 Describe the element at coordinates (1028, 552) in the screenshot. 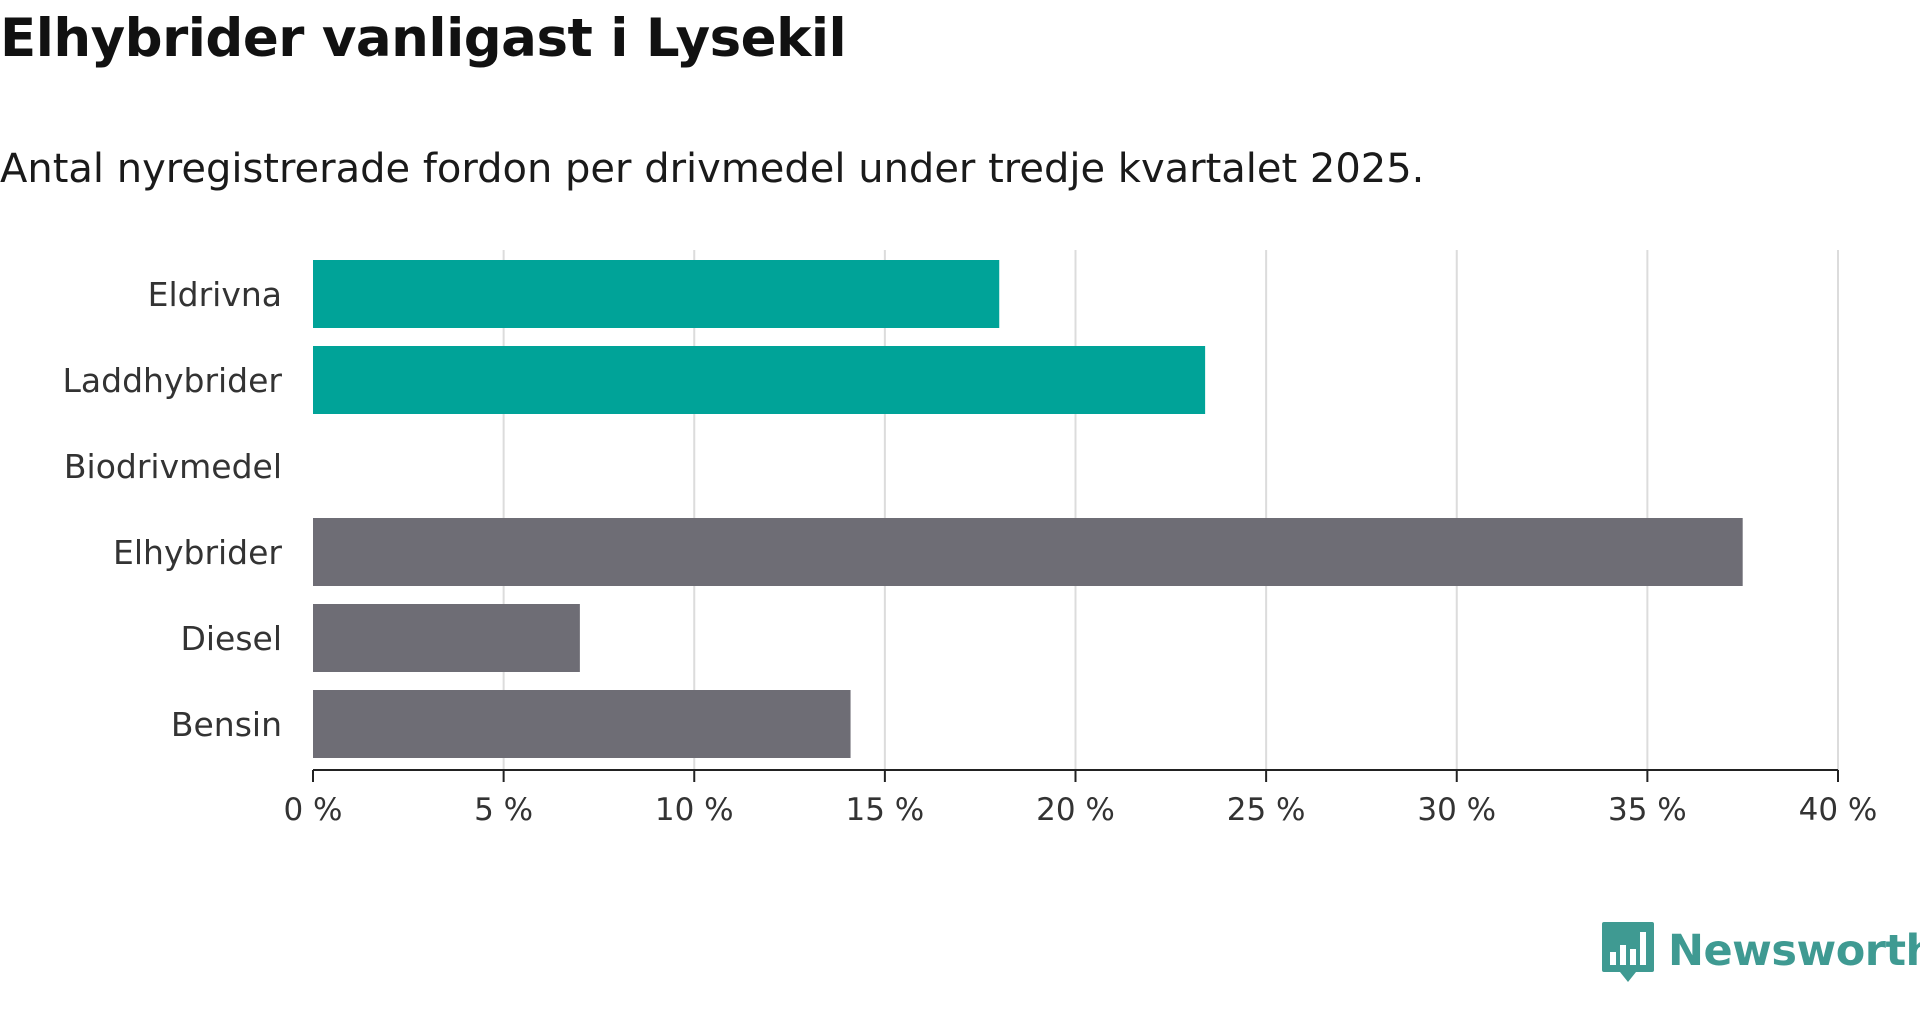

I see `bar-elhybrider` at that location.